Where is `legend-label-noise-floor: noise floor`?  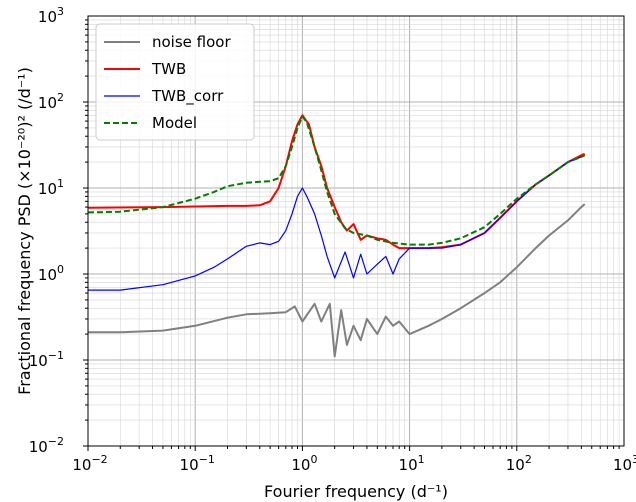 legend-label-noise-floor: noise floor is located at coordinates (191, 42).